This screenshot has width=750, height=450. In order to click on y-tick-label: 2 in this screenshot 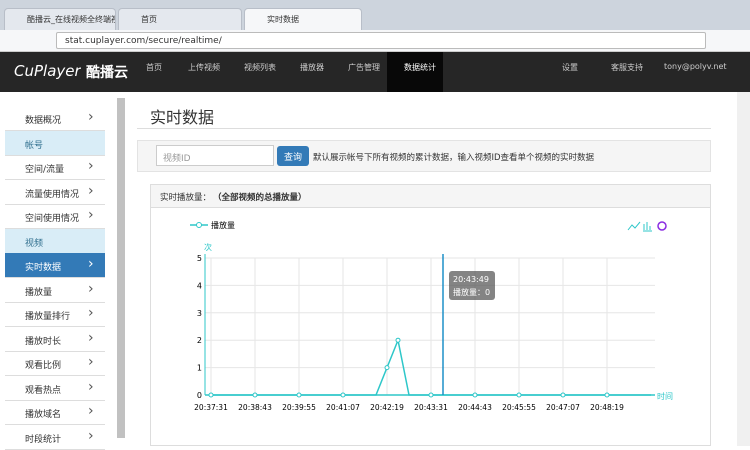, I will do `click(199, 340)`.